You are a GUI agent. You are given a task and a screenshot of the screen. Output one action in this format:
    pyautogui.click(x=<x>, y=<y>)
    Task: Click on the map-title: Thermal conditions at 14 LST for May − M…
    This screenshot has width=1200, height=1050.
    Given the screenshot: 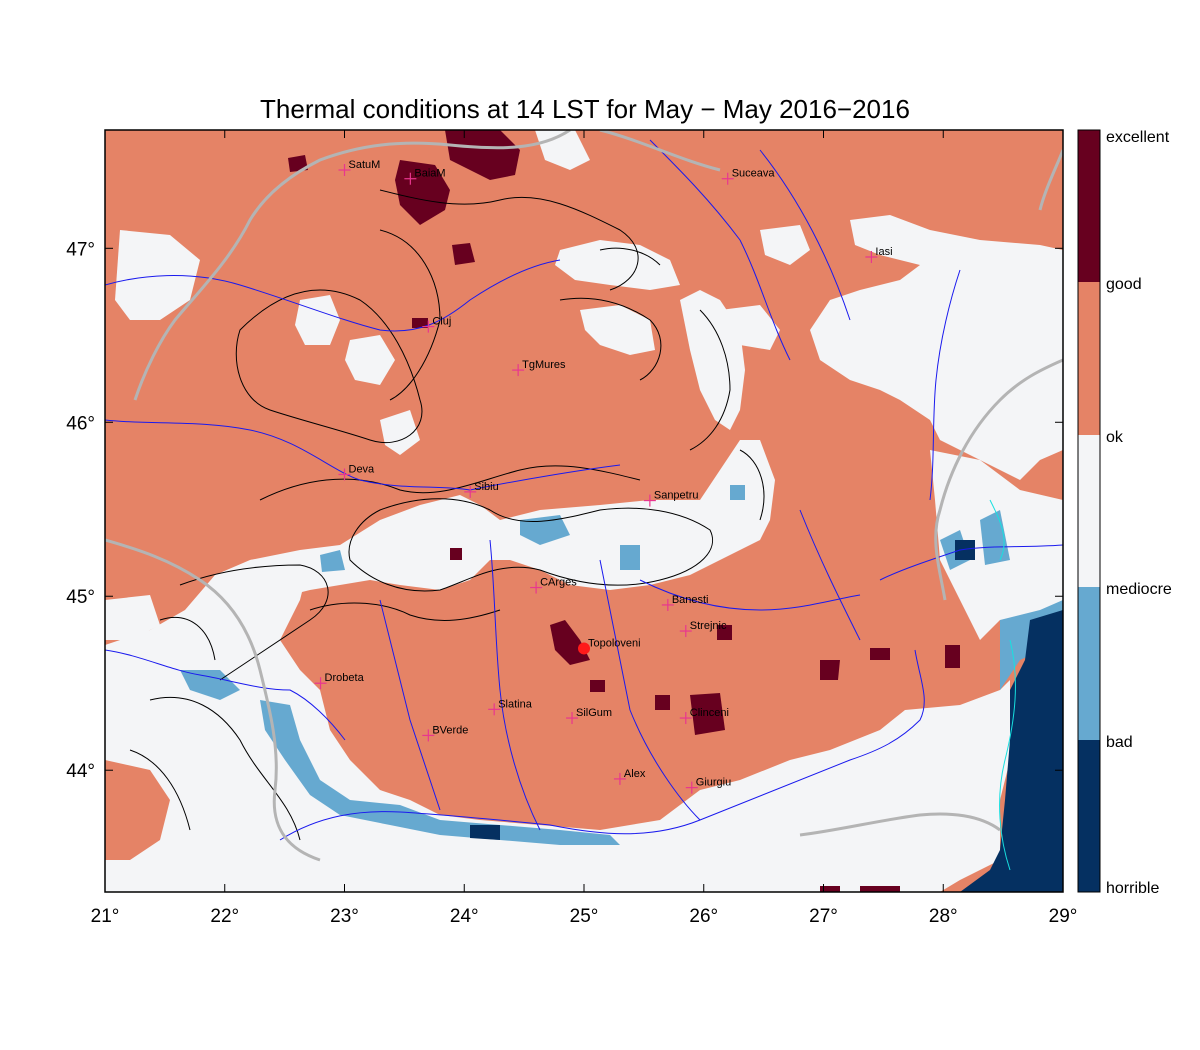 What is the action you would take?
    pyautogui.click(x=585, y=109)
    